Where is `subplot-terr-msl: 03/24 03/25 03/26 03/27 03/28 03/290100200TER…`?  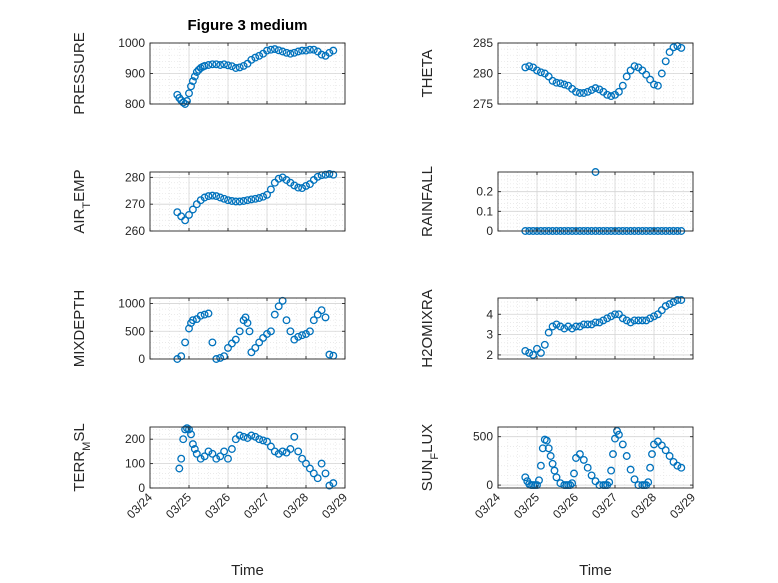
subplot-terr-msl: 03/24 03/25 03/26 03/27 03/28 03/290100200TER… is located at coordinates (210, 501).